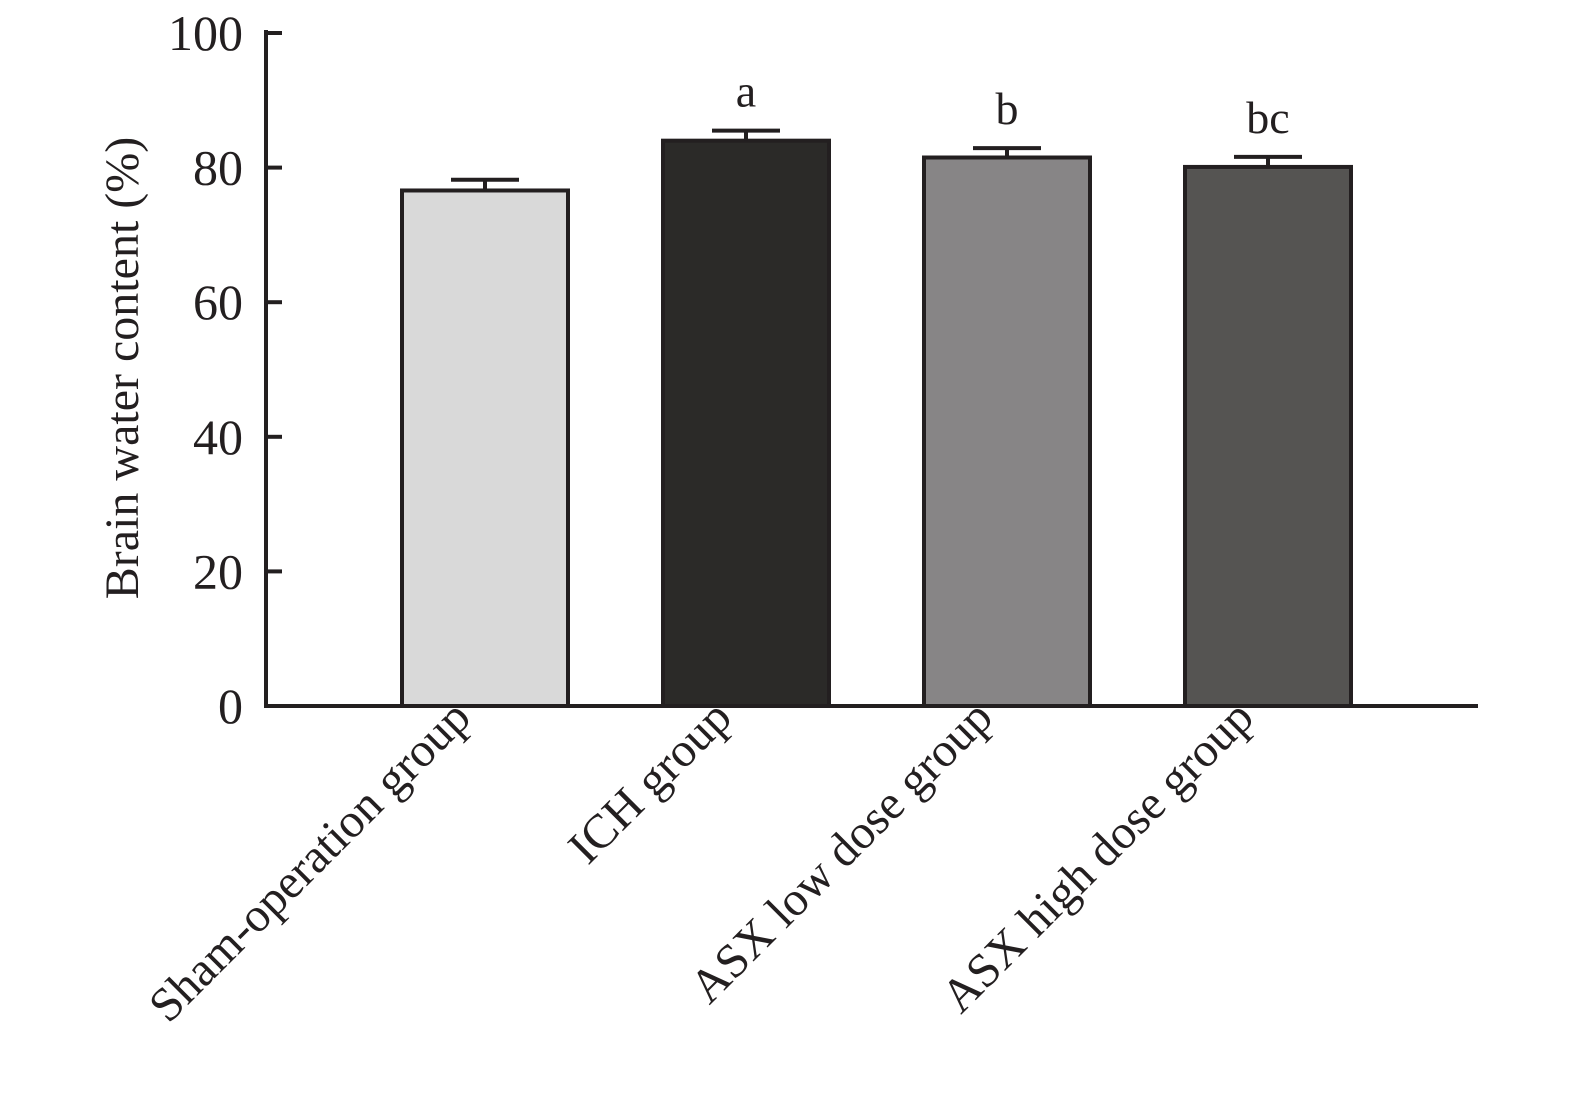 This screenshot has width=1575, height=1108. What do you see at coordinates (218, 571) in the screenshot?
I see `y-tick-label-1: 20` at bounding box center [218, 571].